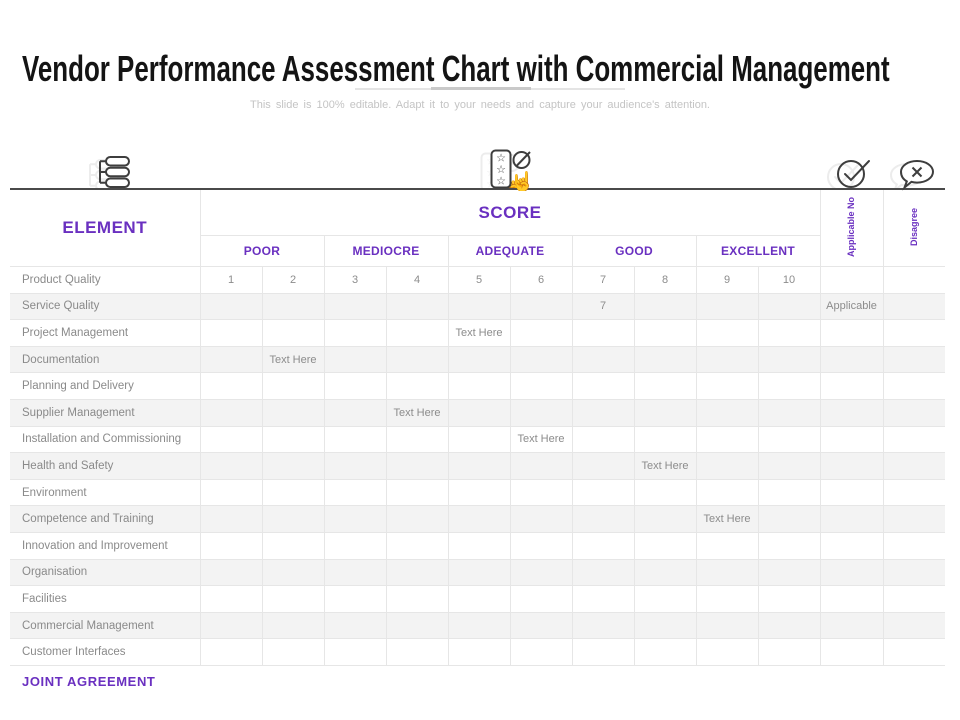 This screenshot has width=960, height=720. What do you see at coordinates (541, 280) in the screenshot?
I see `score-cell: 6` at bounding box center [541, 280].